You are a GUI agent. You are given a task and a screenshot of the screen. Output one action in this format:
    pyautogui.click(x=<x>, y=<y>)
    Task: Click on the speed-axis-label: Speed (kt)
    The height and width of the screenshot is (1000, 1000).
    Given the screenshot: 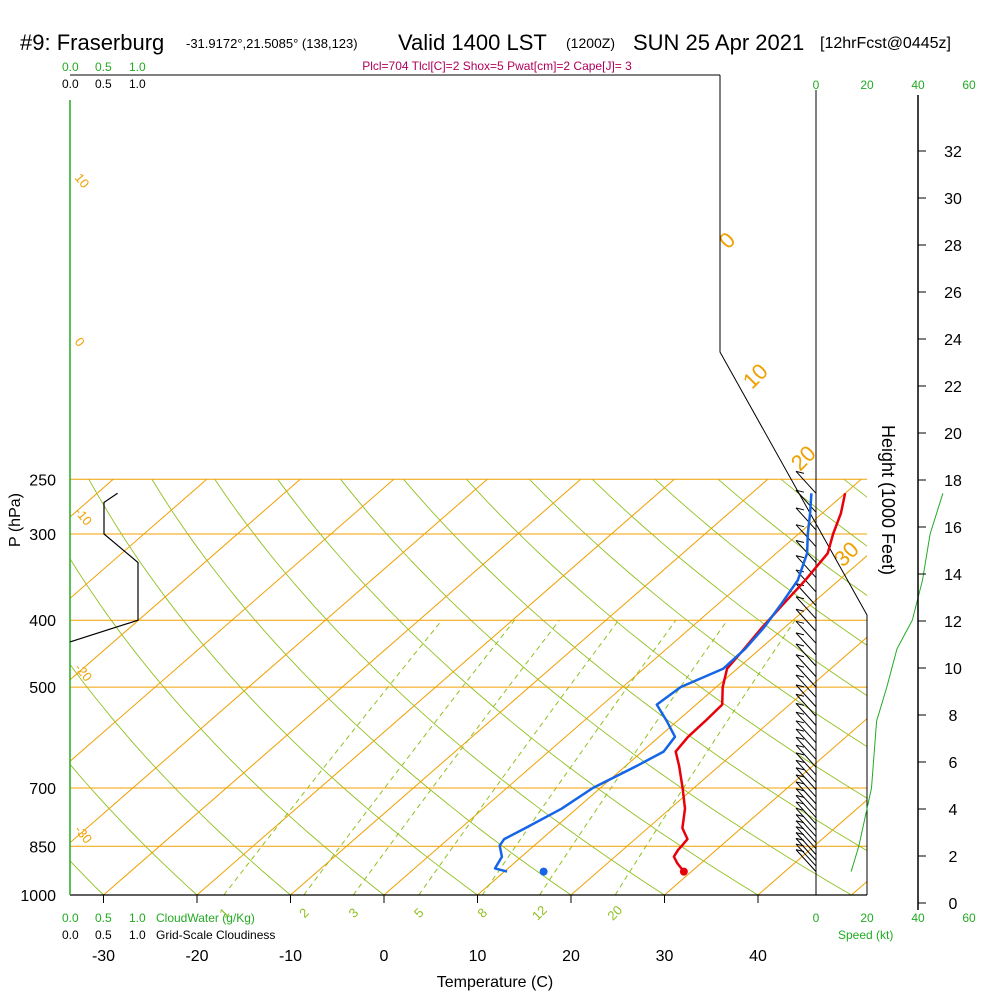 What is the action you would take?
    pyautogui.click(x=865, y=935)
    